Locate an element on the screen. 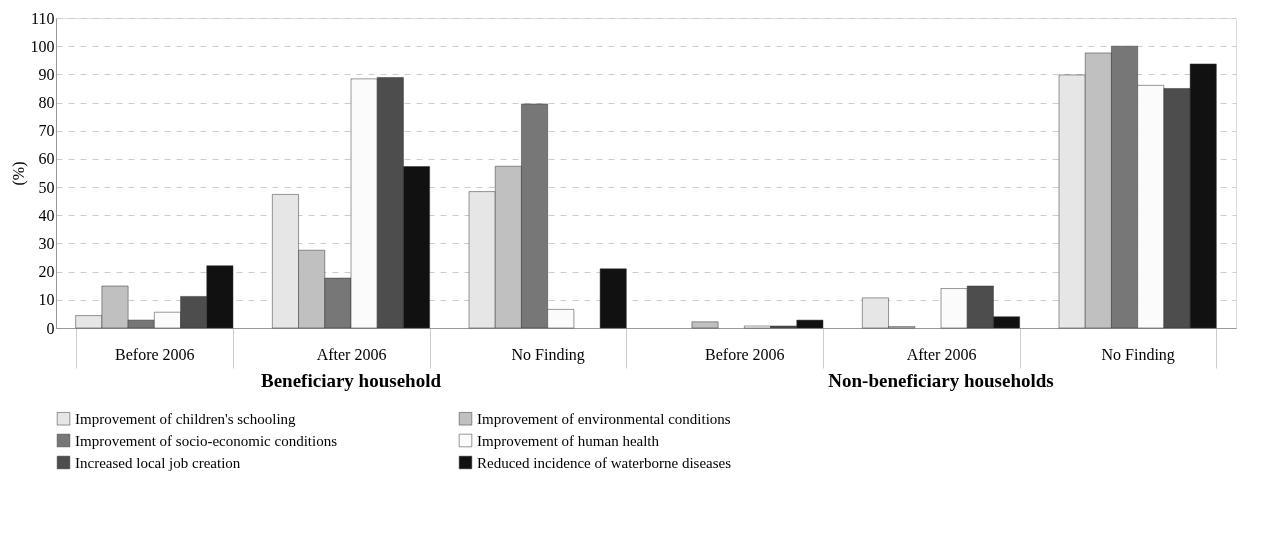 This screenshot has height=551, width=1279. y-tick-label: 50 is located at coordinates (46, 187).